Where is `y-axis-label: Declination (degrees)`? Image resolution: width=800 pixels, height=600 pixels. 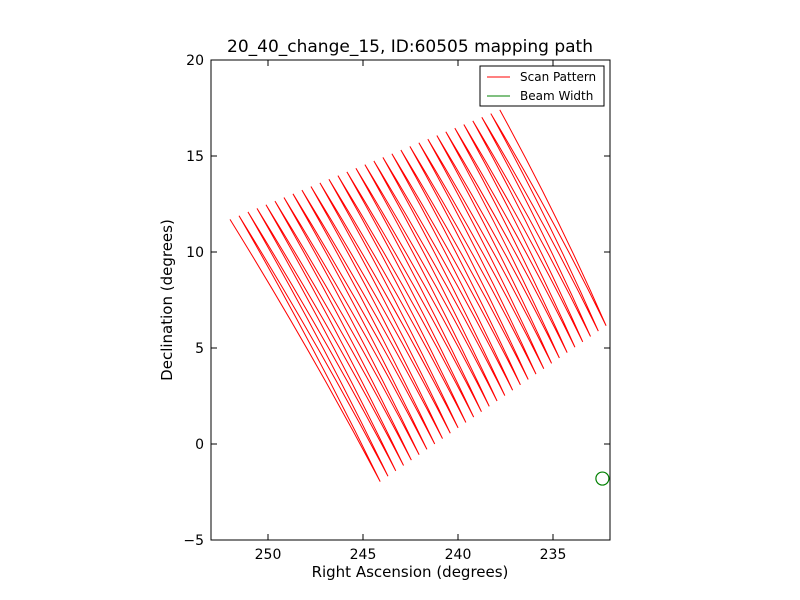 y-axis-label: Declination (degrees) is located at coordinates (167, 300).